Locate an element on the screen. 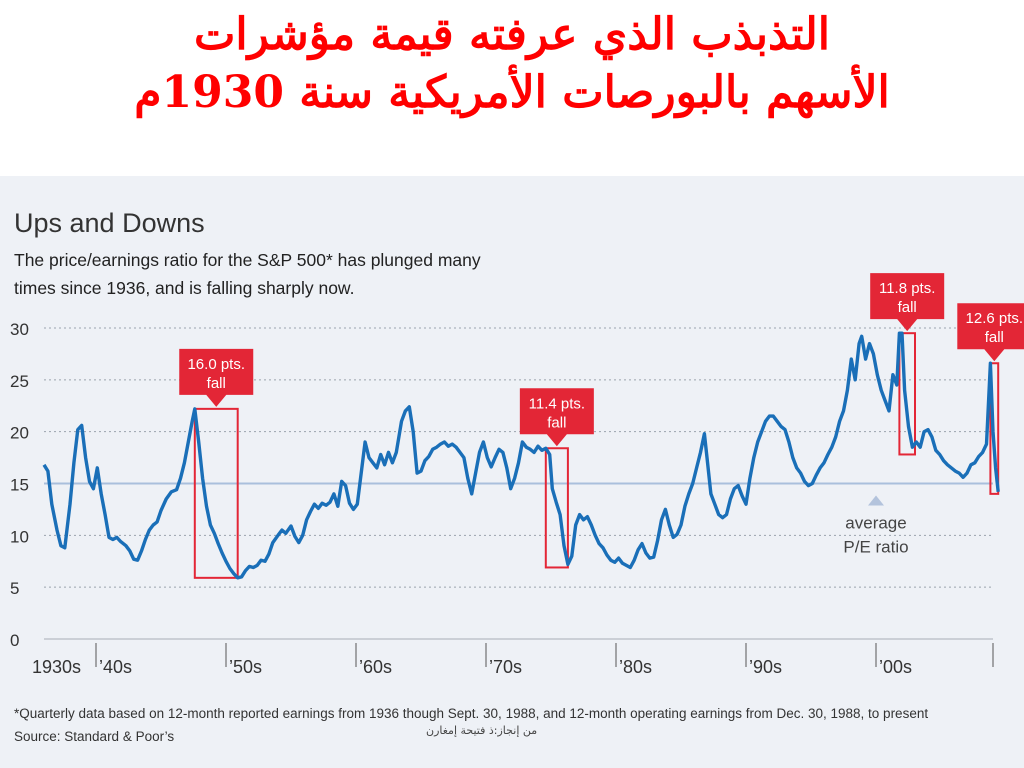 The image size is (1024, 768). y-tick-label: 15 is located at coordinates (19, 485).